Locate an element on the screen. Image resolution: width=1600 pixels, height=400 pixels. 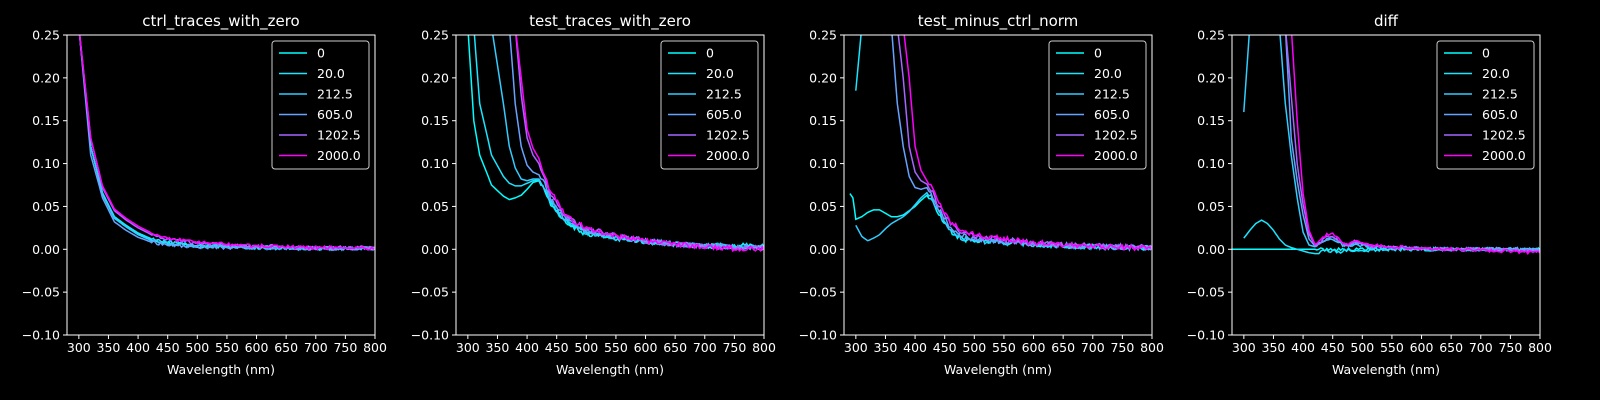
chart-title: diff is located at coordinates (1386, 21).